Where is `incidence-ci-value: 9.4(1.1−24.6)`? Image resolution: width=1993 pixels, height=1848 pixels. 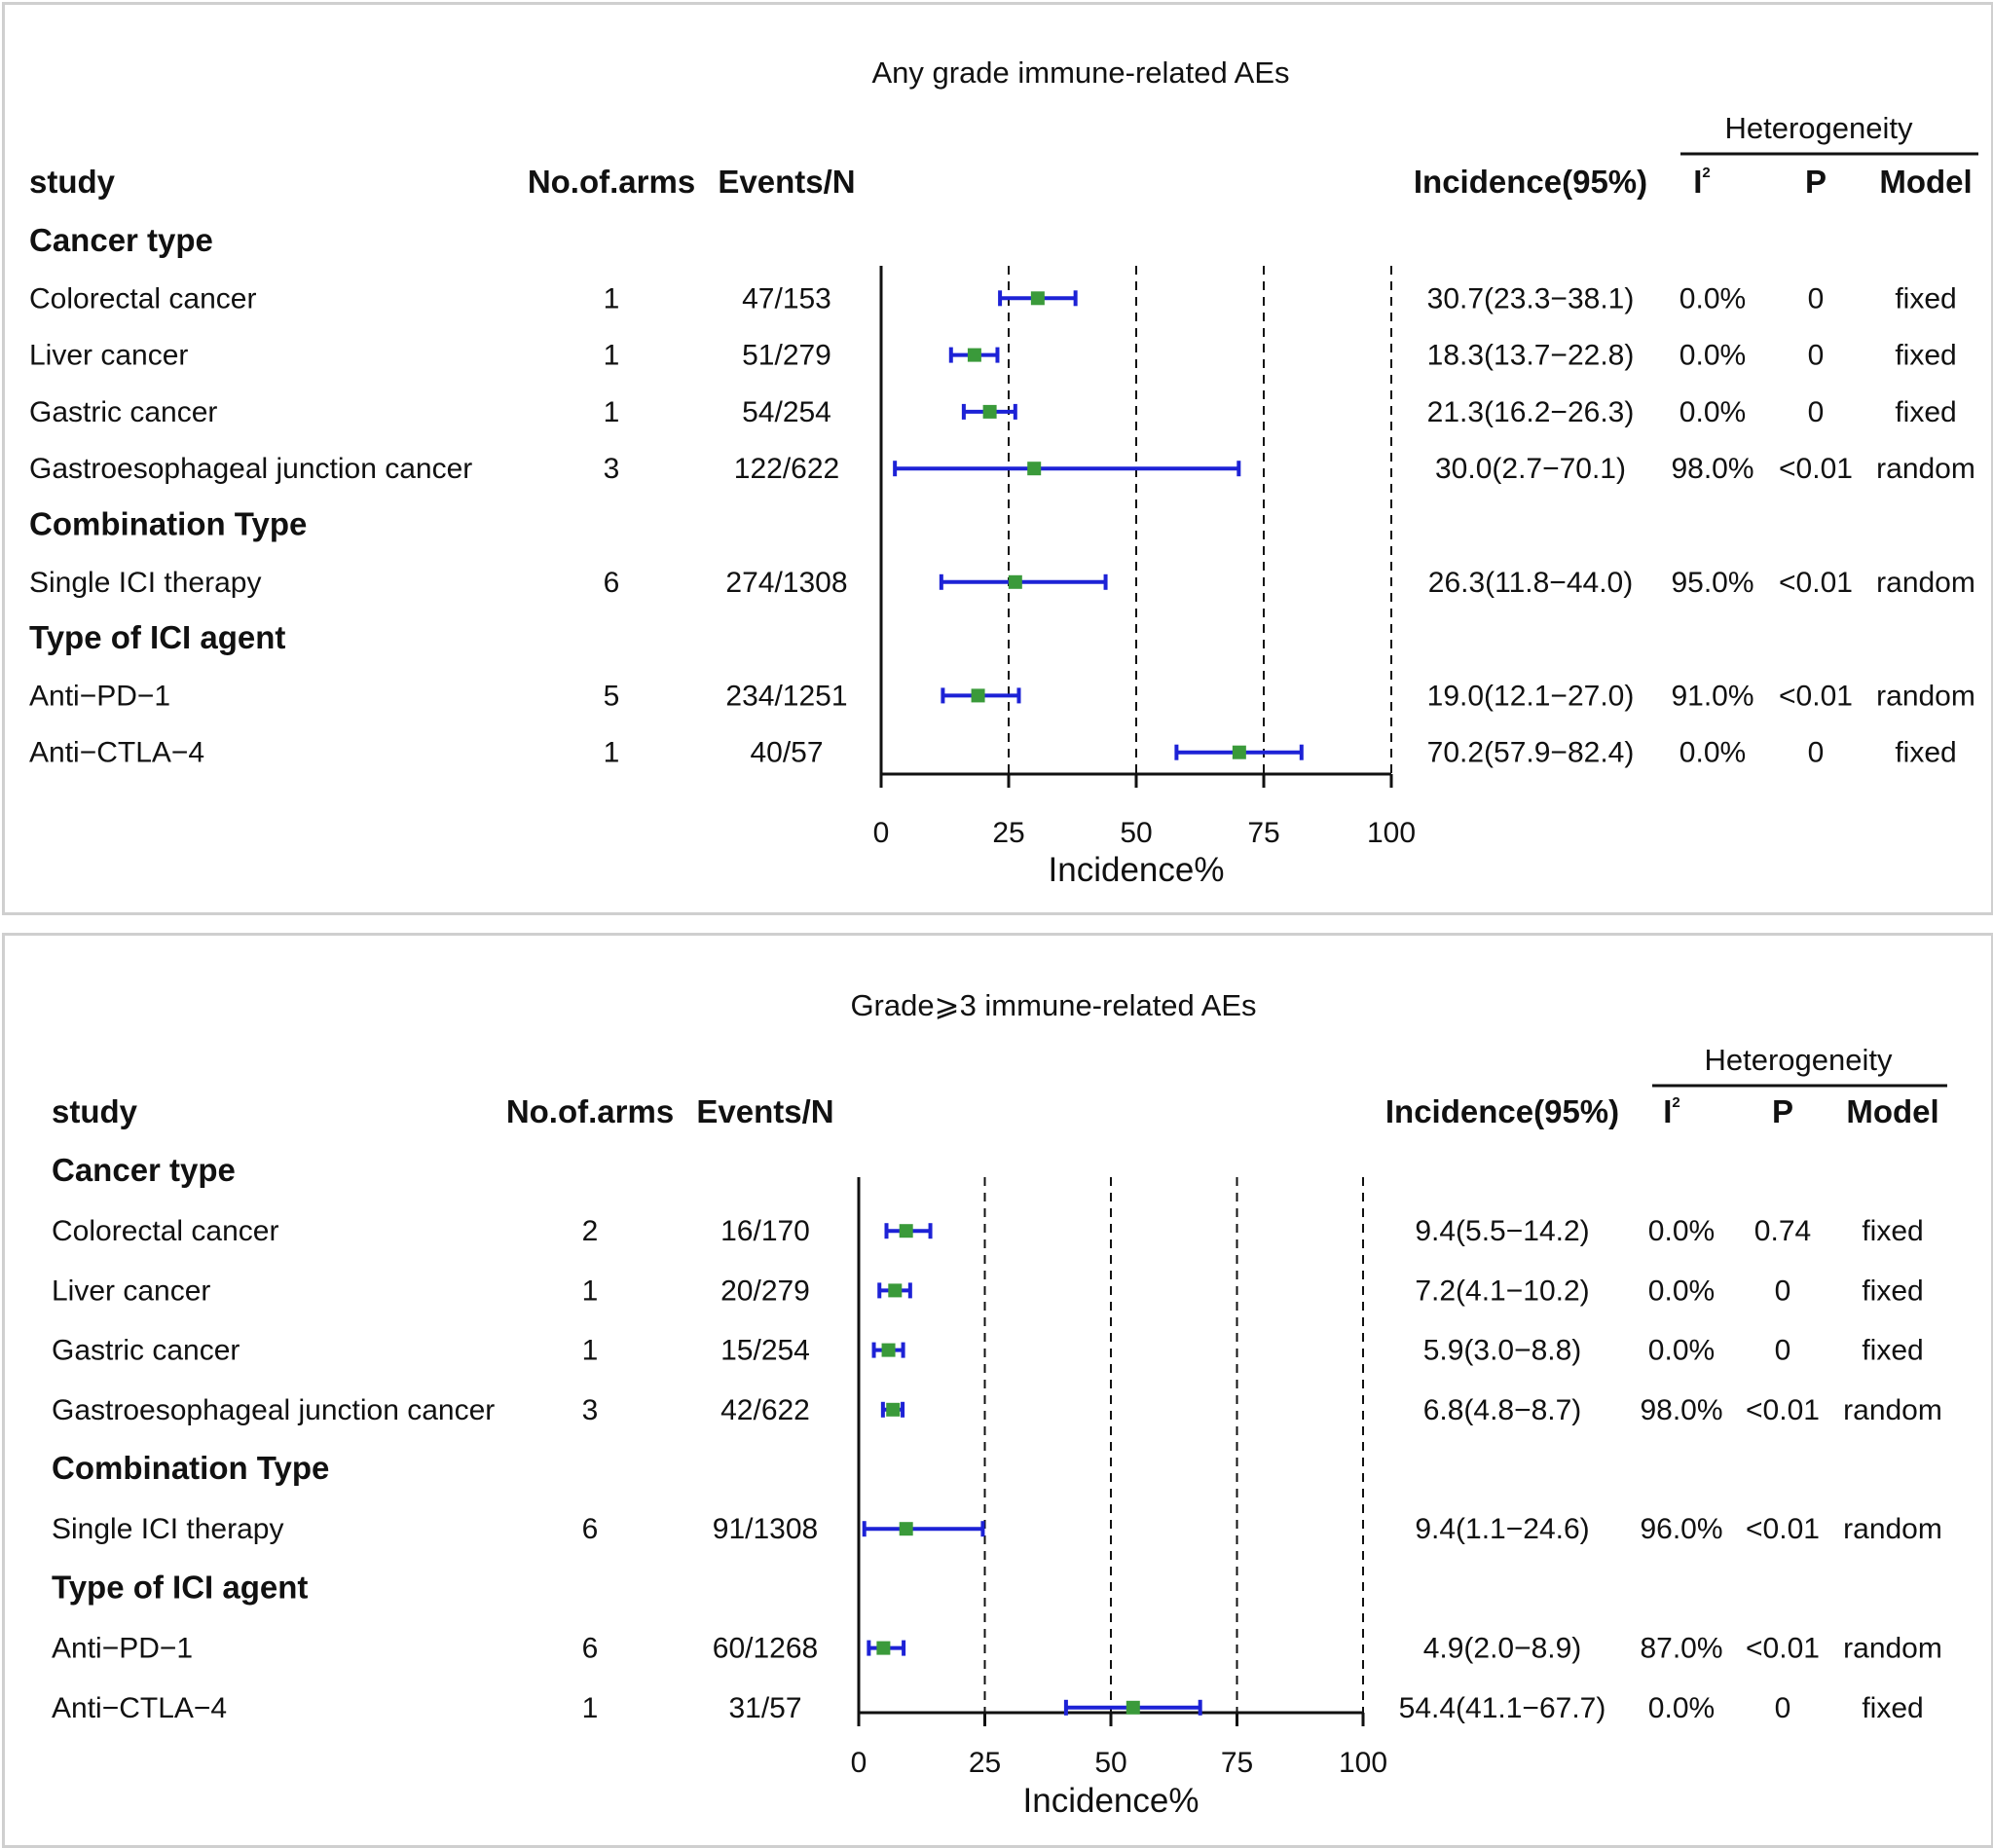
incidence-ci-value: 9.4(1.1−24.6) is located at coordinates (1502, 1529).